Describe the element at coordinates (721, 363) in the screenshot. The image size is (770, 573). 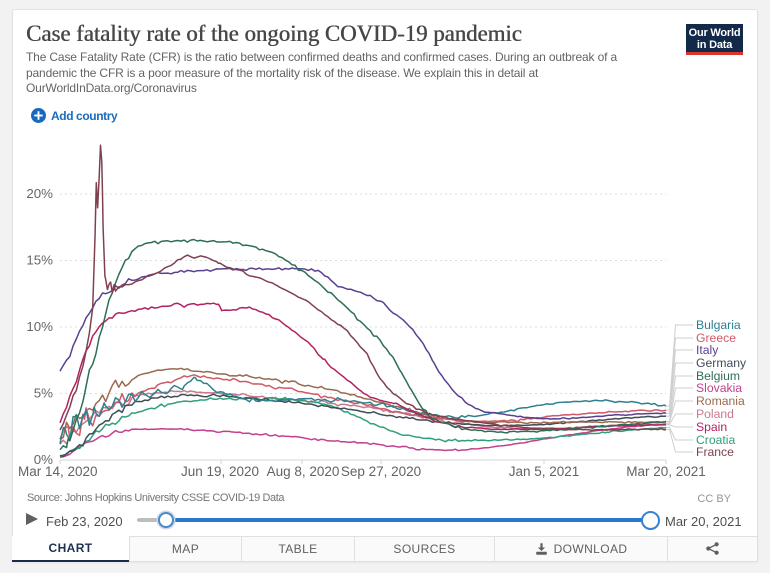
I see `svg-text: Germany` at that location.